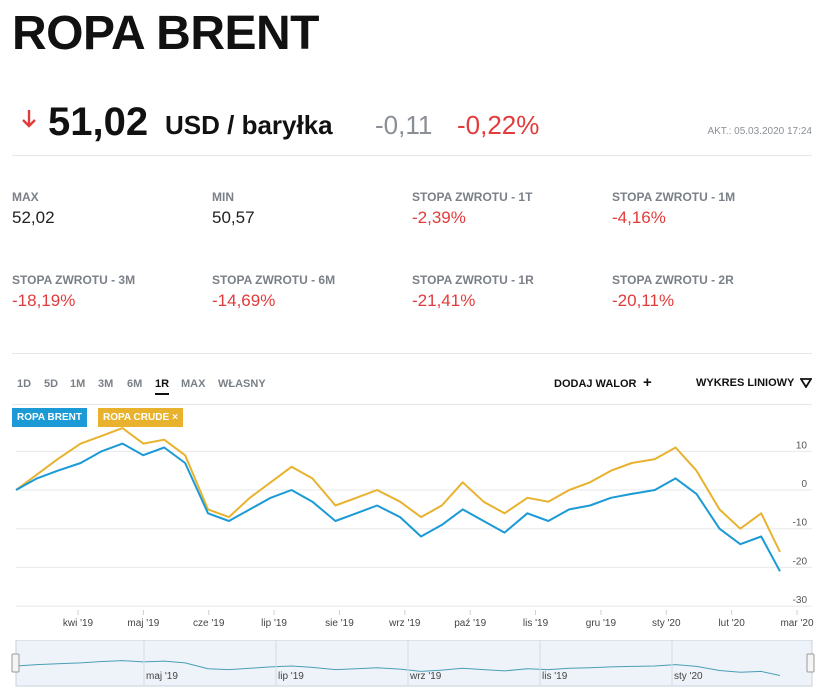 The width and height of the screenshot is (827, 692). Describe the element at coordinates (291, 676) in the screenshot. I see `navigator-label: lip '19` at that location.